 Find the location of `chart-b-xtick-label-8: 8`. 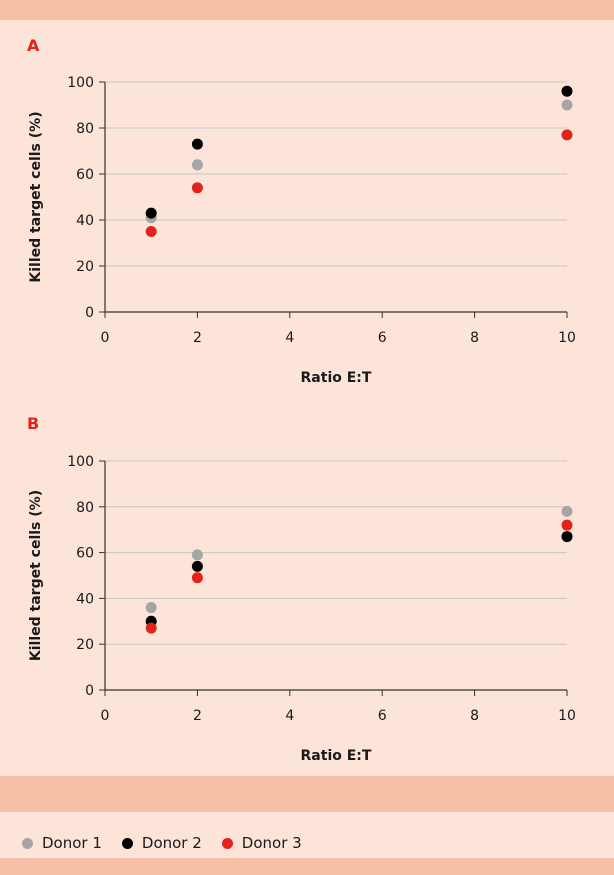

chart-b-xtick-label-8: 8 is located at coordinates (474, 716).